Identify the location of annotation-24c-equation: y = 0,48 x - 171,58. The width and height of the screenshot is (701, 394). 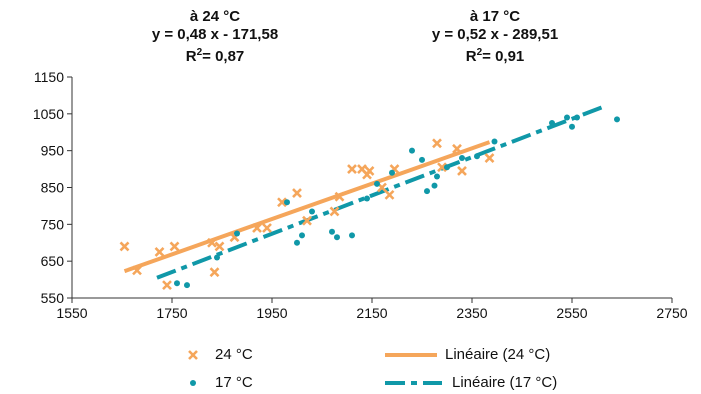
(215, 34).